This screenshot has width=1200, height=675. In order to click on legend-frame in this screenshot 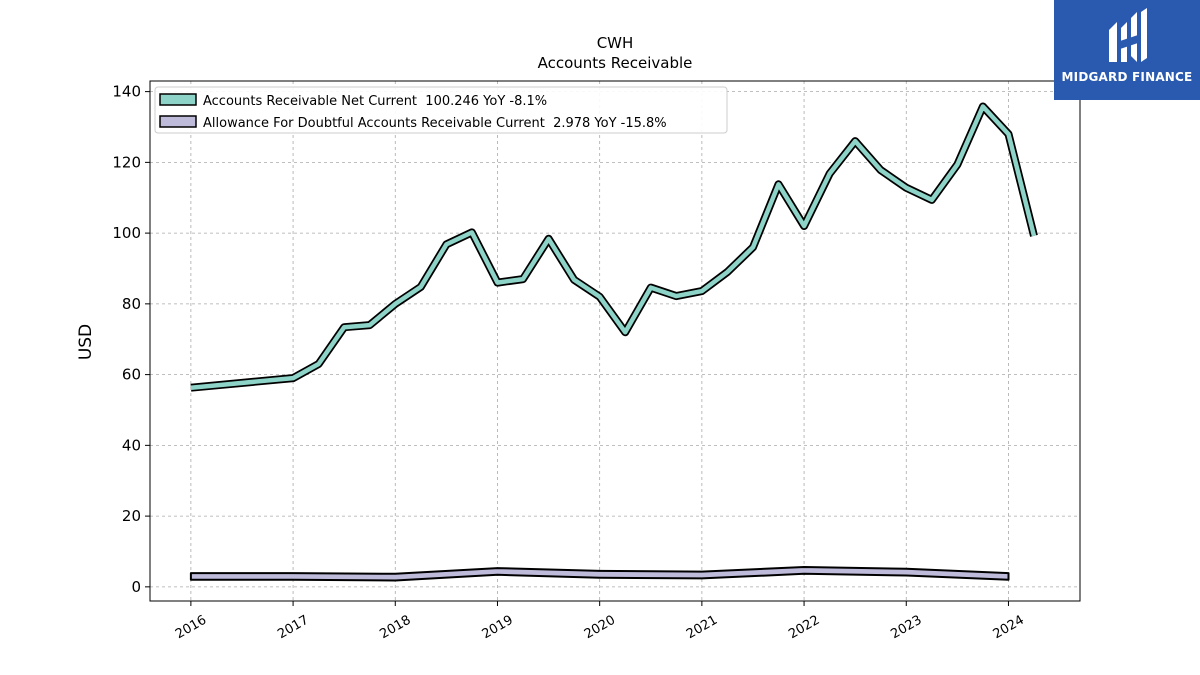, I will do `click(441, 110)`.